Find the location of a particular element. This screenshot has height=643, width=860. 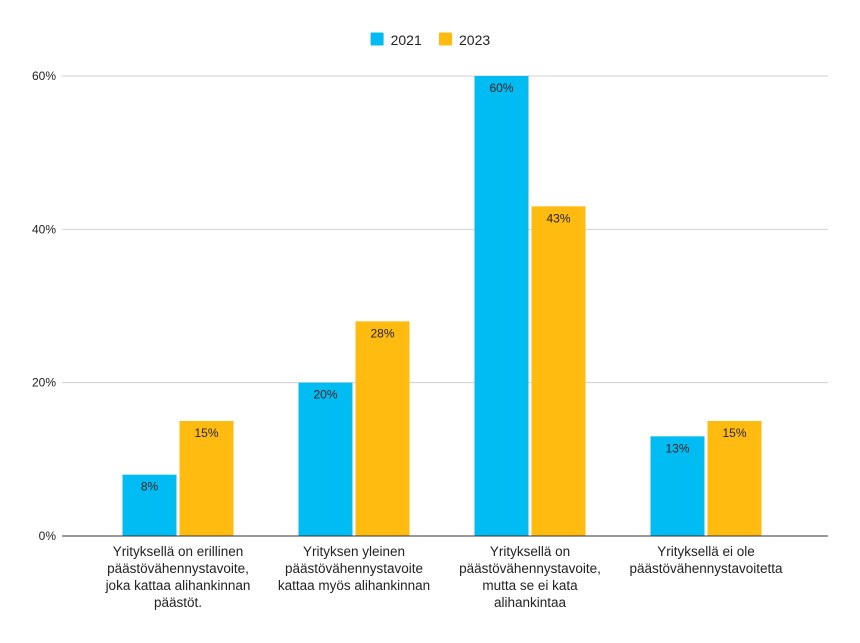

y-axis-ticks: 0% 20% 40% 60% is located at coordinates (44, 306).